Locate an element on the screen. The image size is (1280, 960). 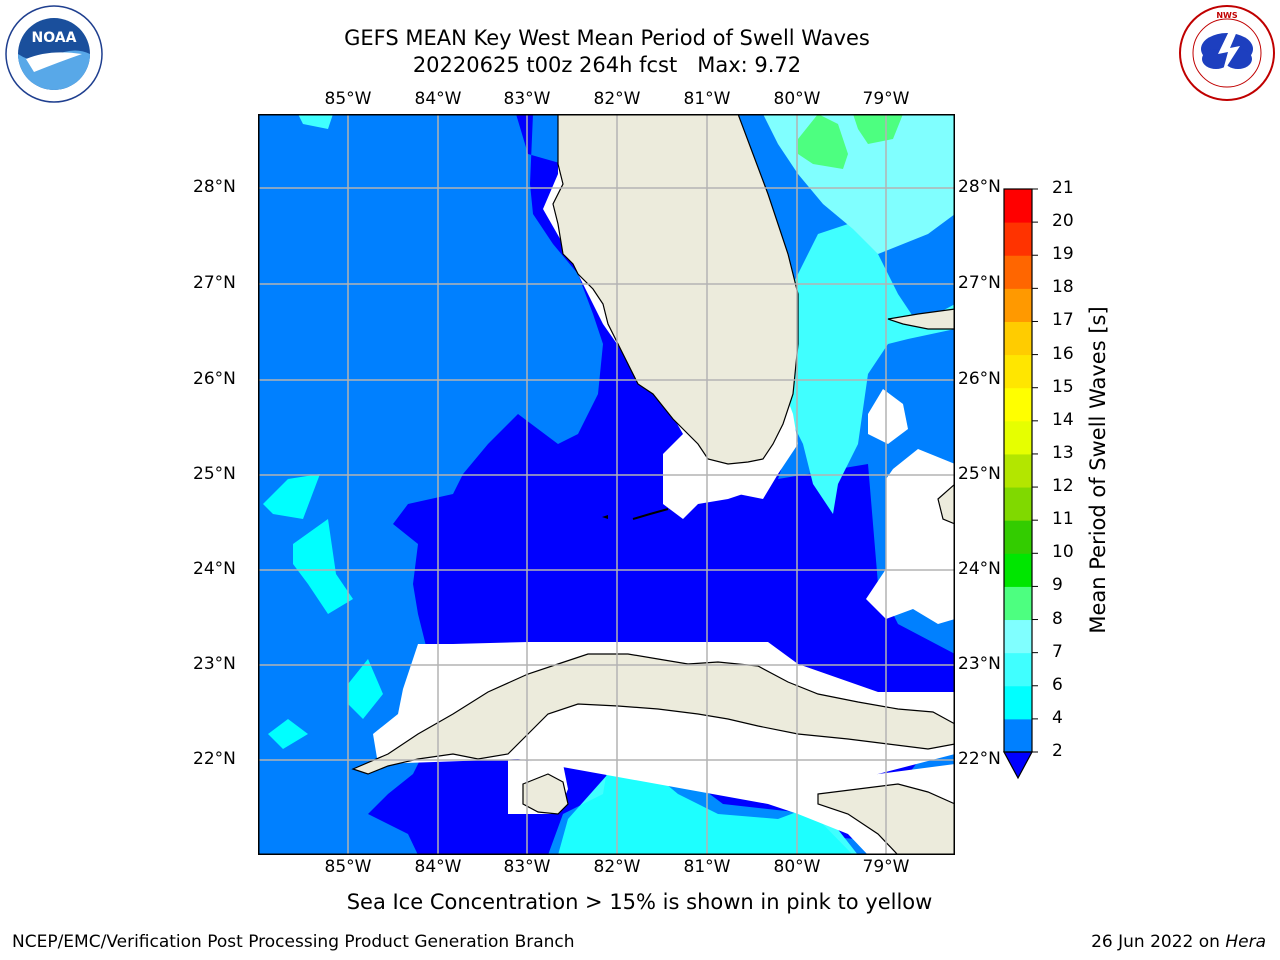
colorbar-tick-label: 20 is located at coordinates (1063, 221).